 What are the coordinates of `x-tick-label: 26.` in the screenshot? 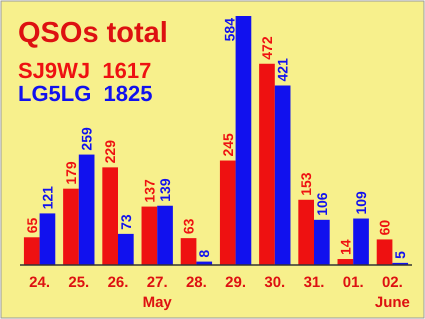 It's located at (118, 282).